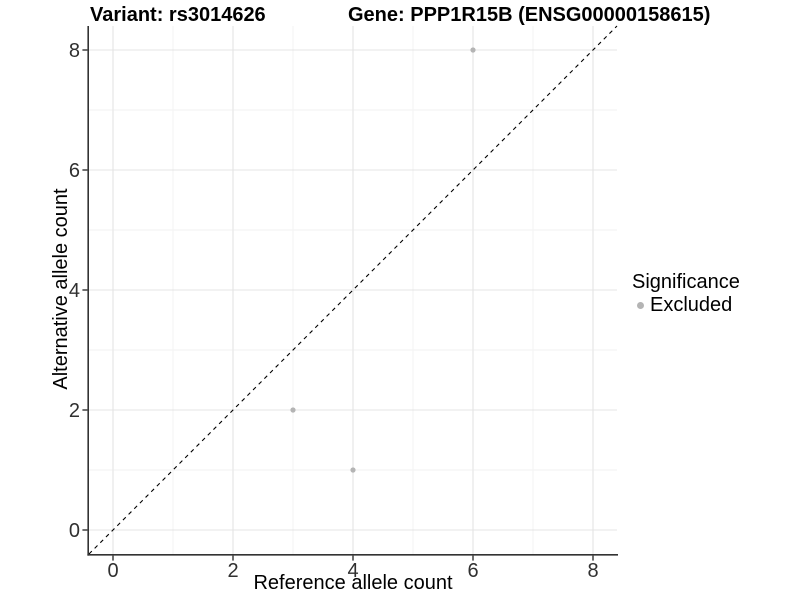 The image size is (800, 600). I want to click on y-tick-label: 6, so click(74, 171).